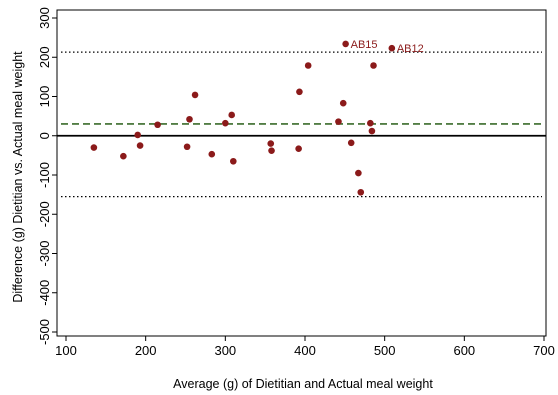 The image size is (558, 395). Describe the element at coordinates (146, 350) in the screenshot. I see `x-tick-label: 200` at that location.